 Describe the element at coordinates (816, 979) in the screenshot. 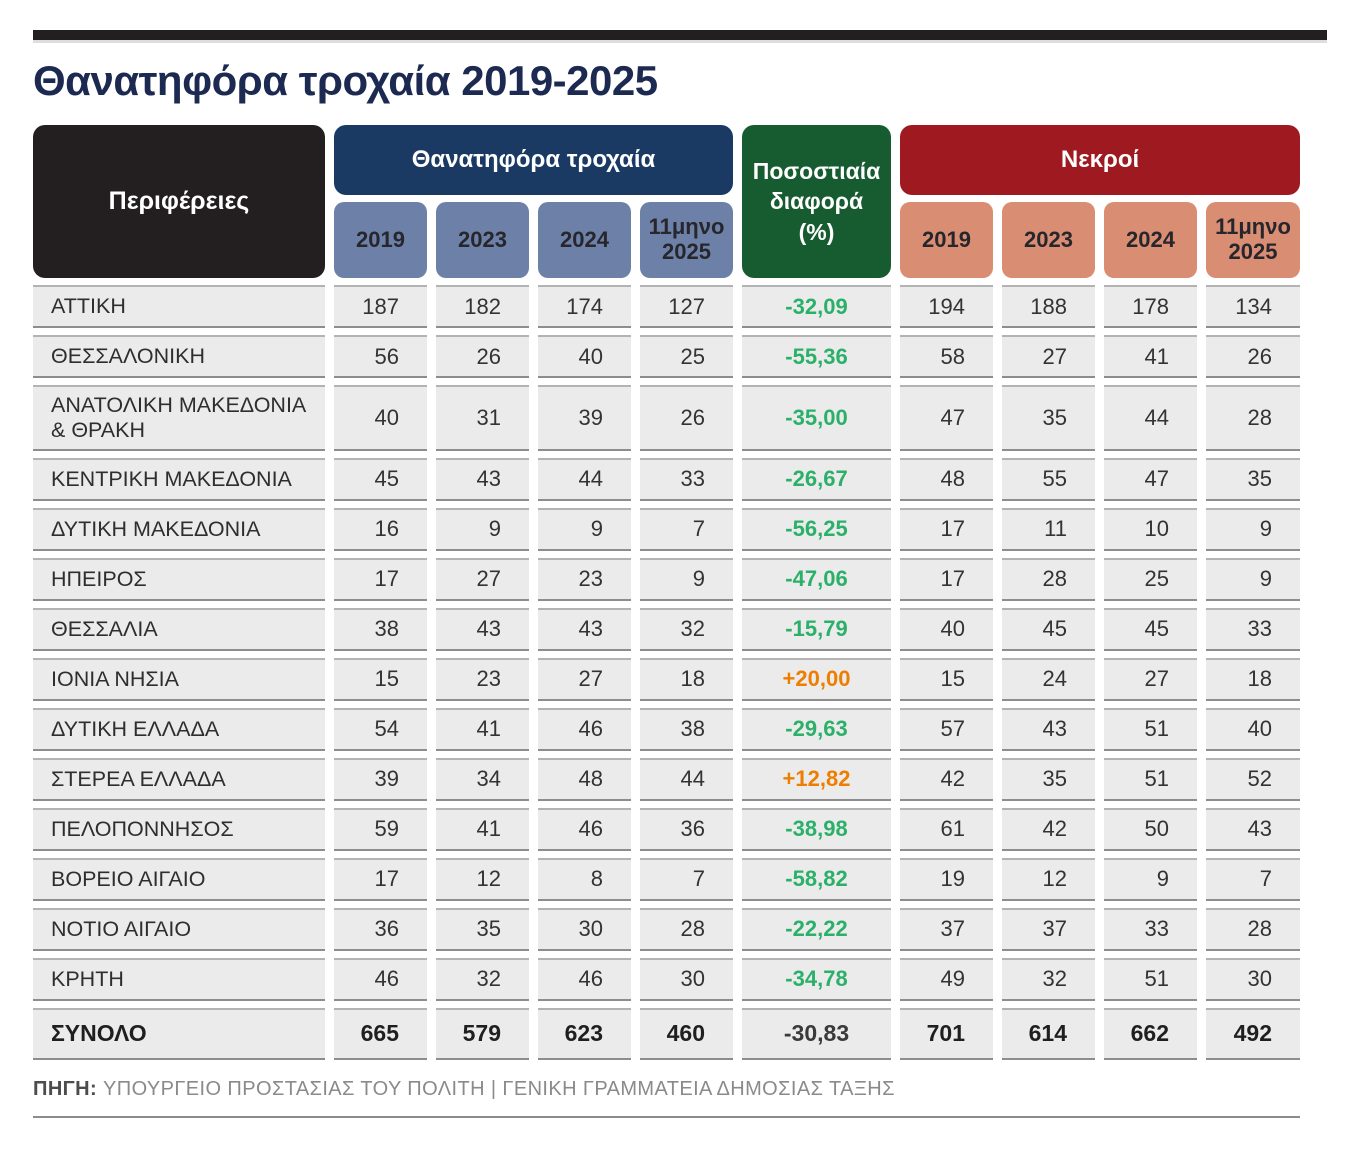

I see `pct-diff-cell: -34,78` at that location.